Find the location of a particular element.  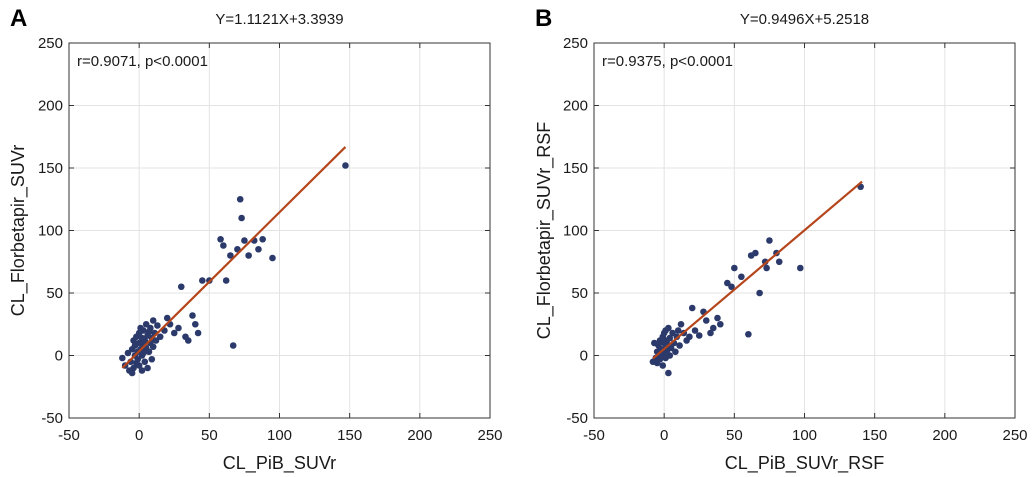

chart-title: Y=1.1121X+3.3939 is located at coordinates (279, 19).